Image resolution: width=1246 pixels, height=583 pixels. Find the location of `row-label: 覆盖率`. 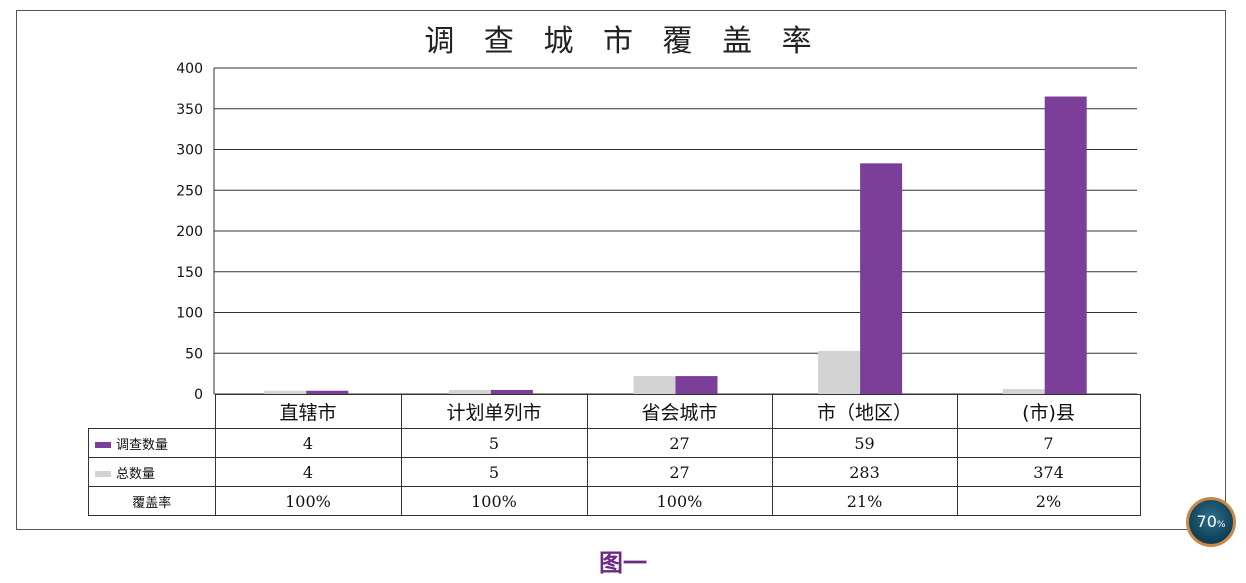

row-label: 覆盖率 is located at coordinates (152, 501).